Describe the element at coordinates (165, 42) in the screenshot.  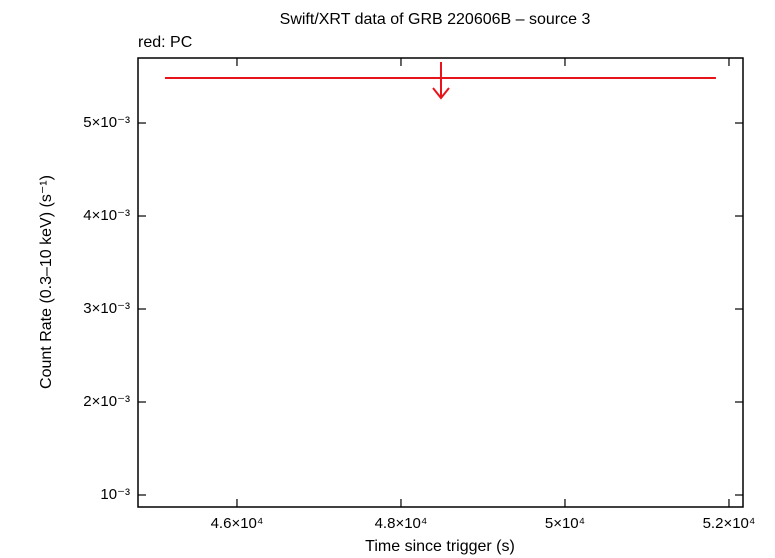
I see `subtitle: red: PC` at that location.